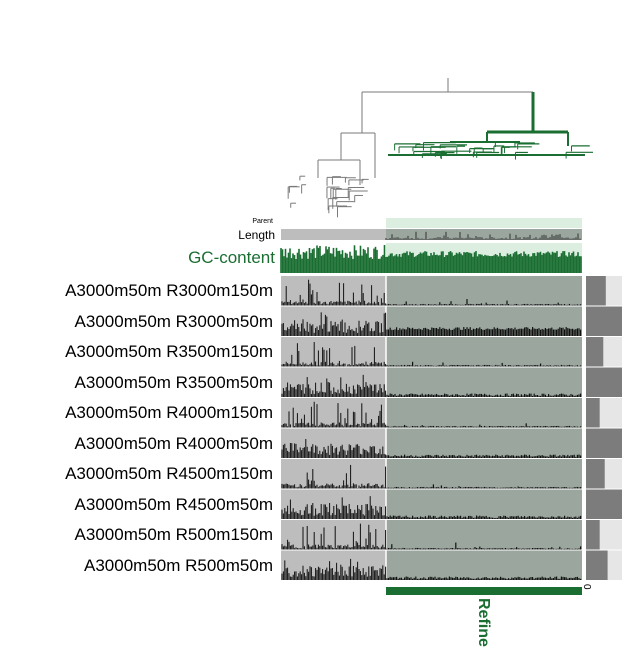 Image resolution: width=622 pixels, height=651 pixels. Describe the element at coordinates (169, 412) in the screenshot. I see `row-label: A3000m50m R4000m150m` at that location.